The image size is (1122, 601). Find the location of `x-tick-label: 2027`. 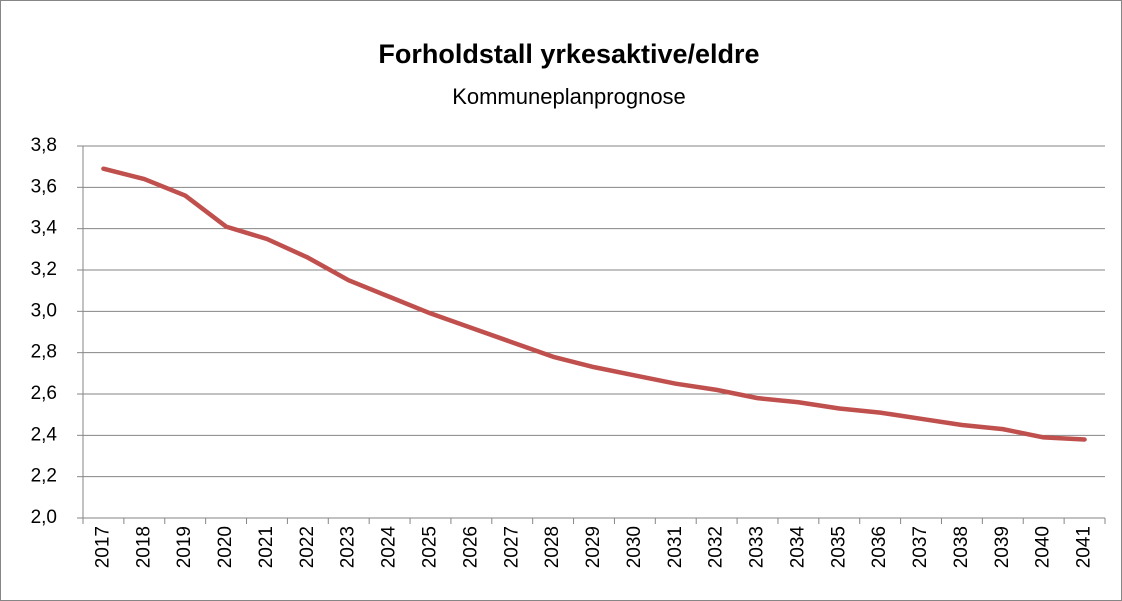

x-tick-label: 2027 is located at coordinates (511, 547).